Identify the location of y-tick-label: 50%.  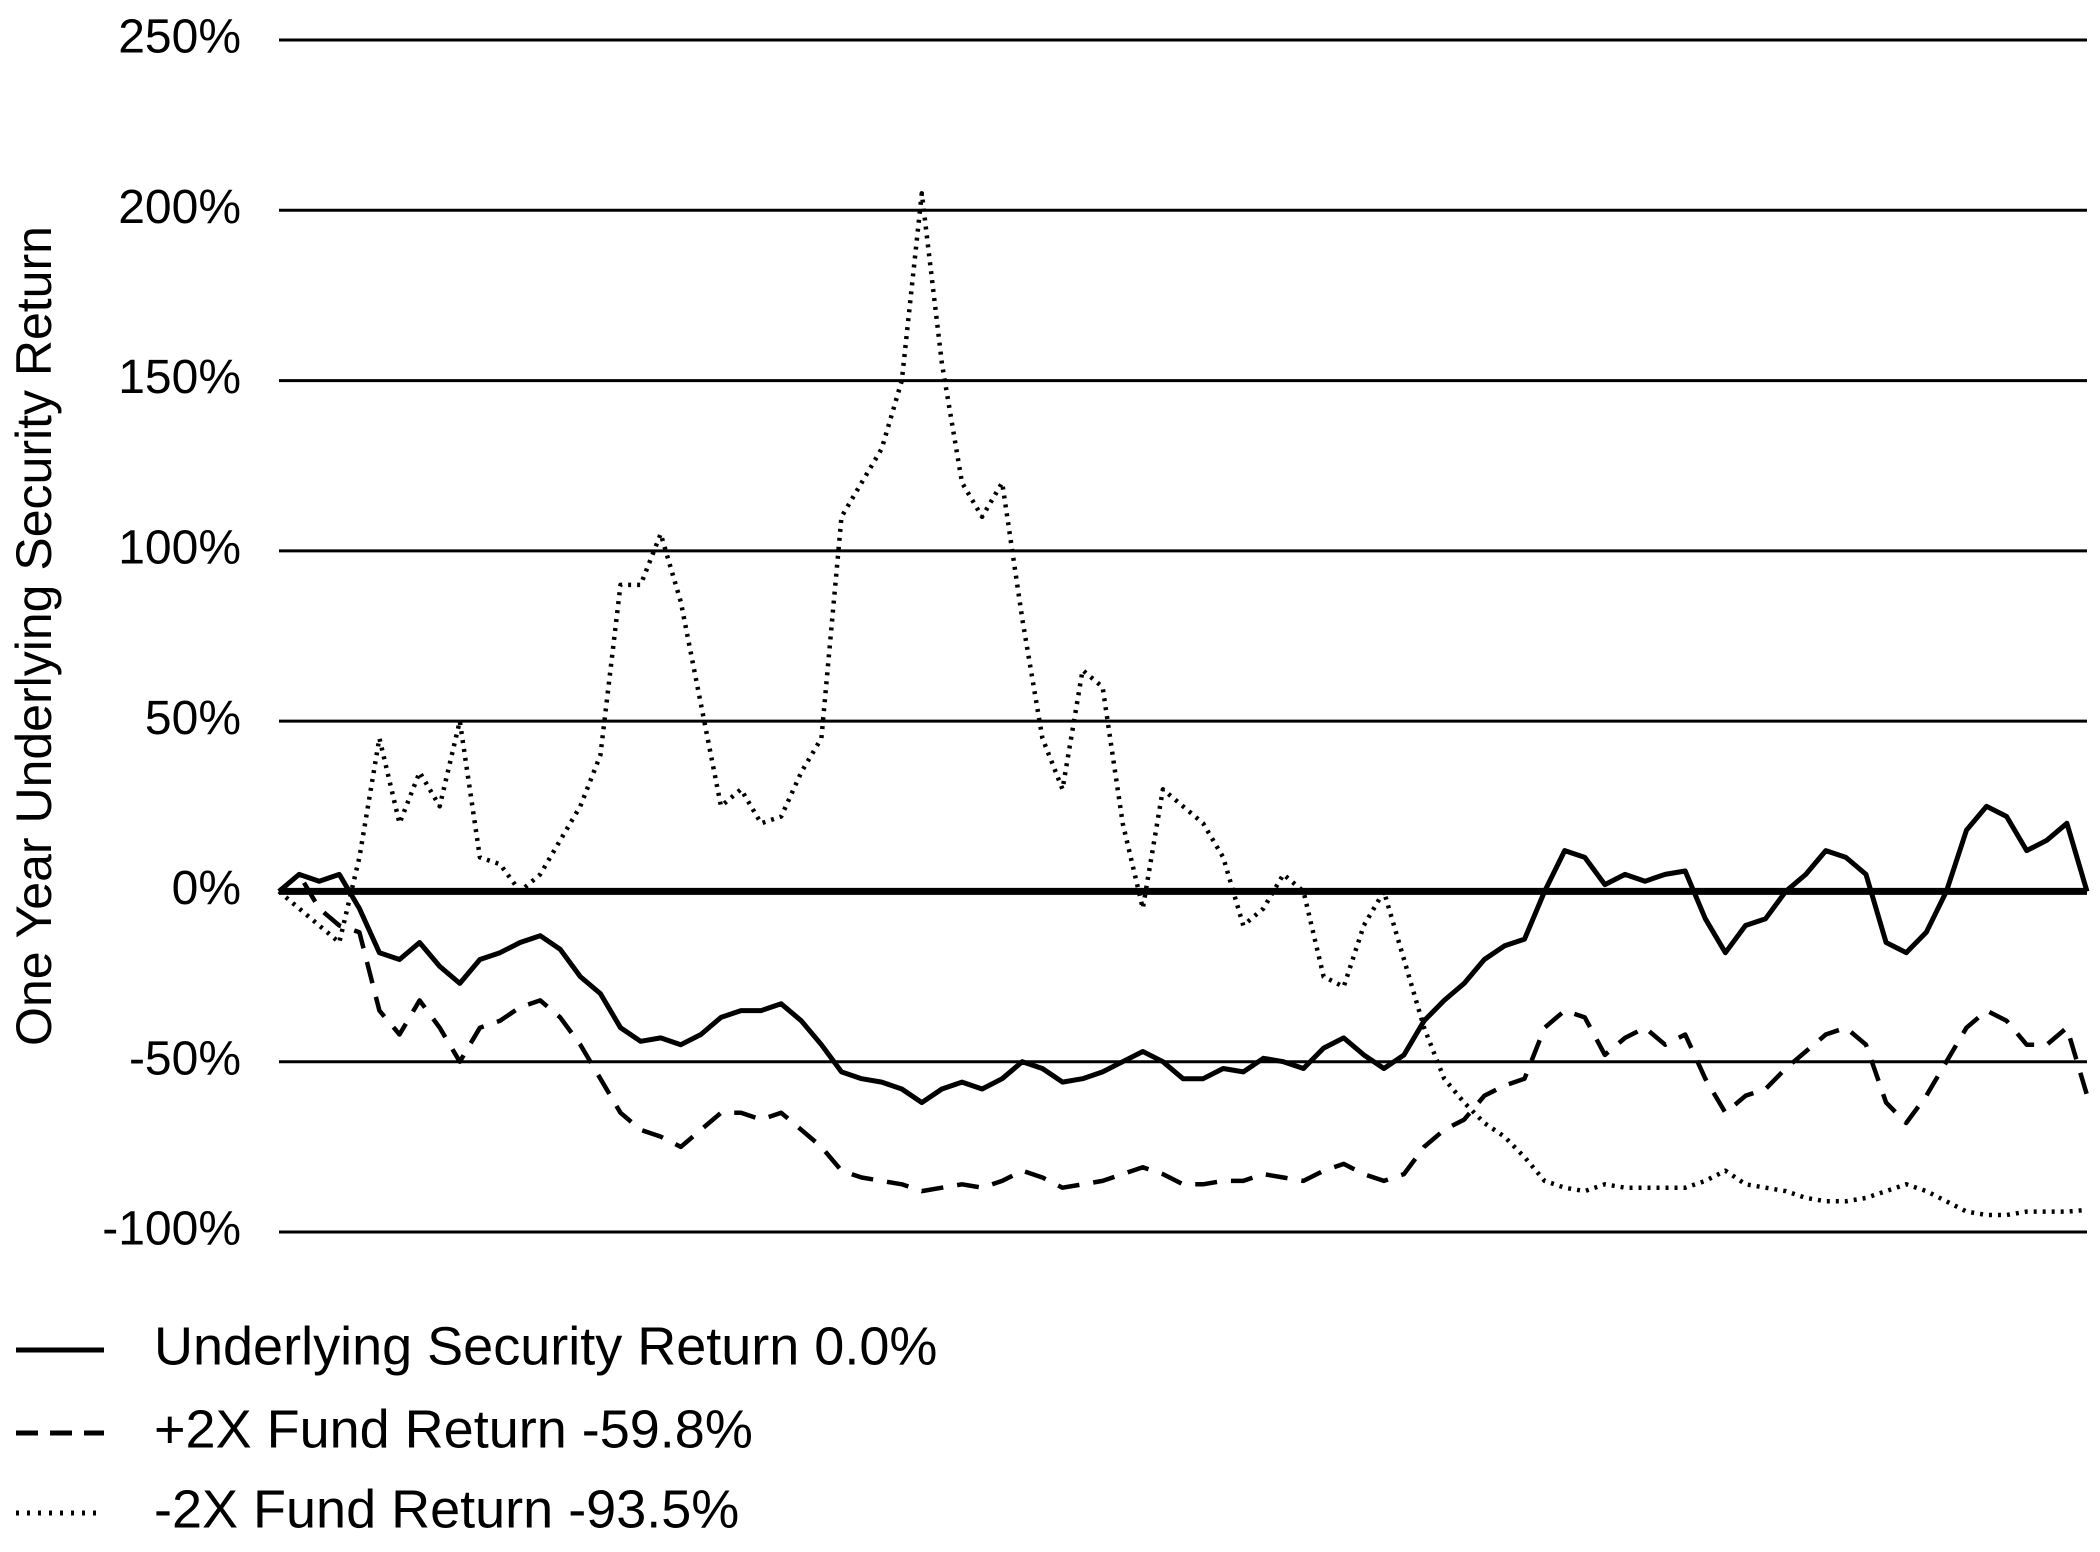
(193, 718).